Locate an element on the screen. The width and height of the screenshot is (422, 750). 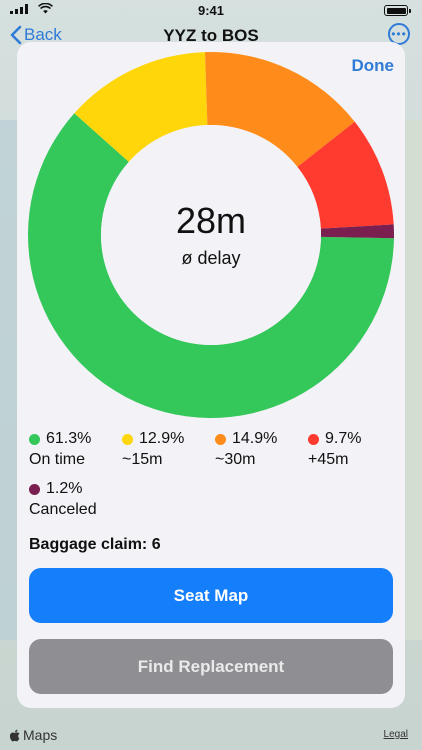
donut-slice-30m is located at coordinates (279, 109).